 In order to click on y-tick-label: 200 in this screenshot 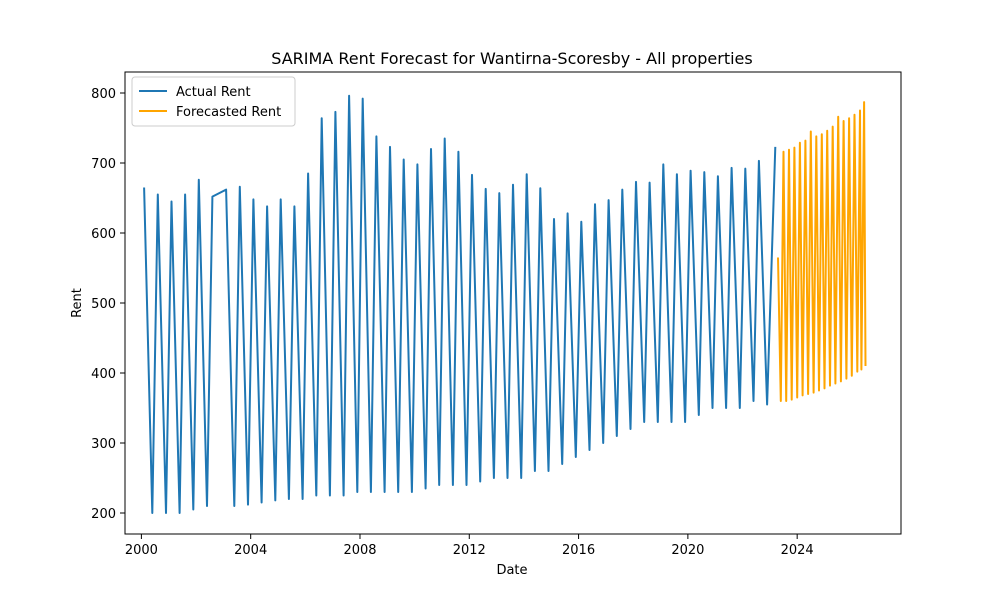, I will do `click(103, 514)`.